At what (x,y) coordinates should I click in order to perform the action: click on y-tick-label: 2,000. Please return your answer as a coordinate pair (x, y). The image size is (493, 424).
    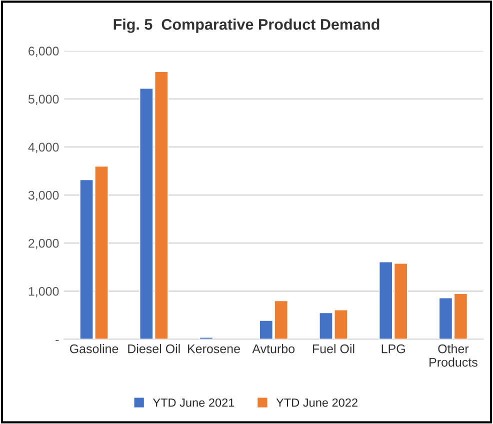
    Looking at the image, I should click on (43, 244).